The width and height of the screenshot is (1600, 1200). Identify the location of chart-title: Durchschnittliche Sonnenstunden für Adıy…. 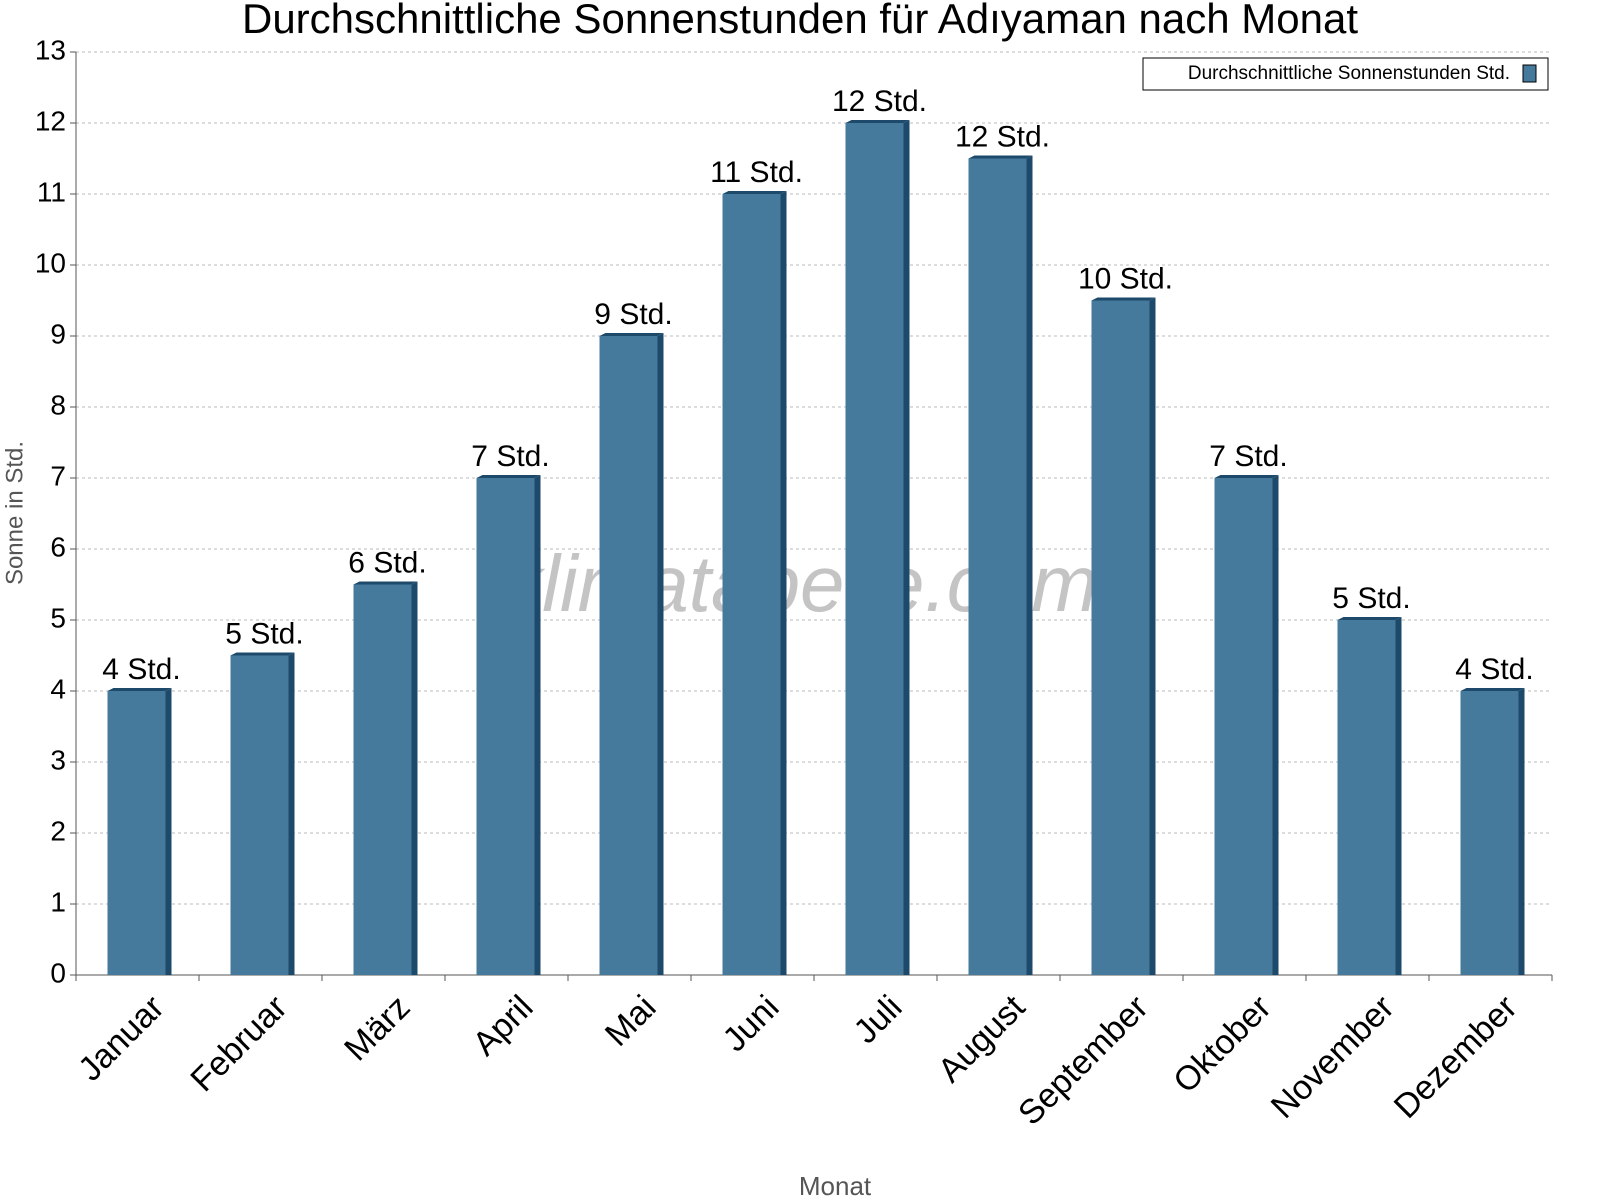
(800, 21).